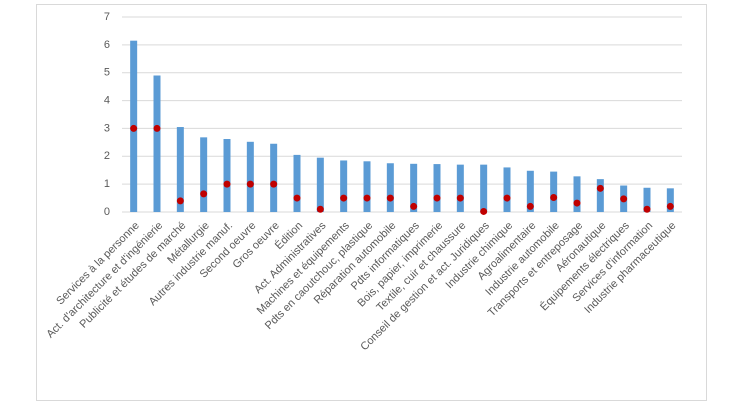  I want to click on y-tick-label: 4, so click(107, 100).